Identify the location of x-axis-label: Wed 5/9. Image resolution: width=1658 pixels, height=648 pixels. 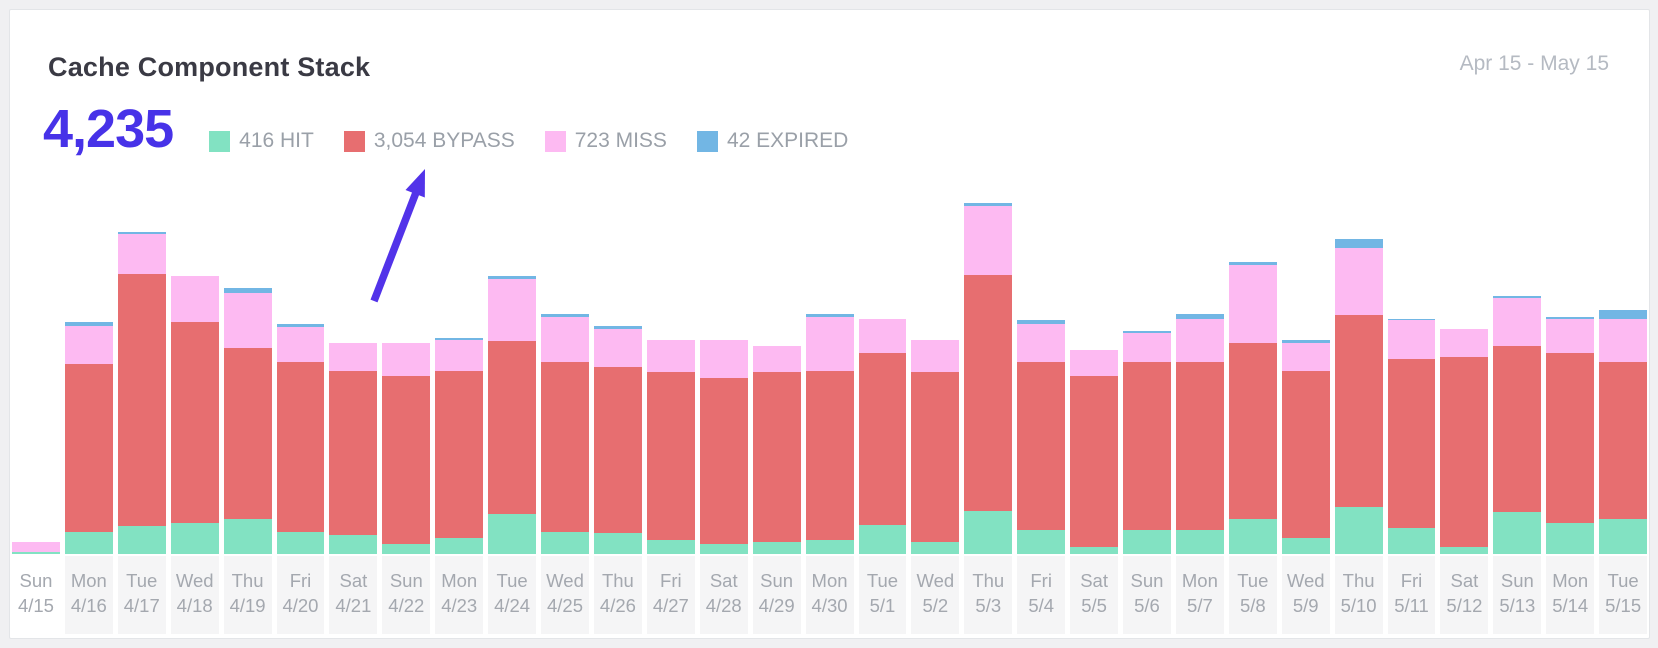
(1305, 595).